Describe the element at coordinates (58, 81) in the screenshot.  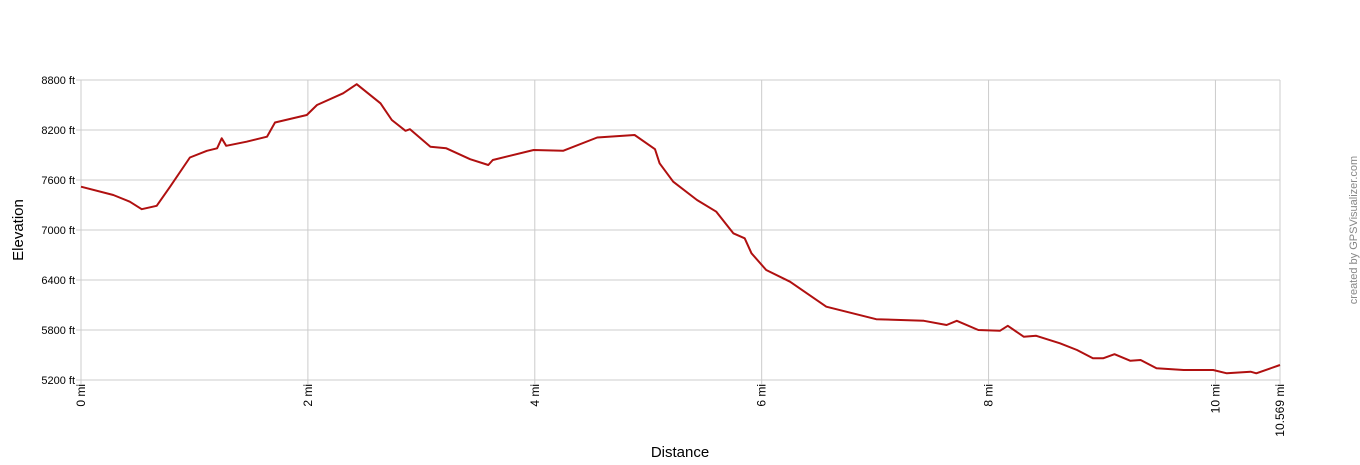
I see `y-tick-label: 8800 ft` at that location.